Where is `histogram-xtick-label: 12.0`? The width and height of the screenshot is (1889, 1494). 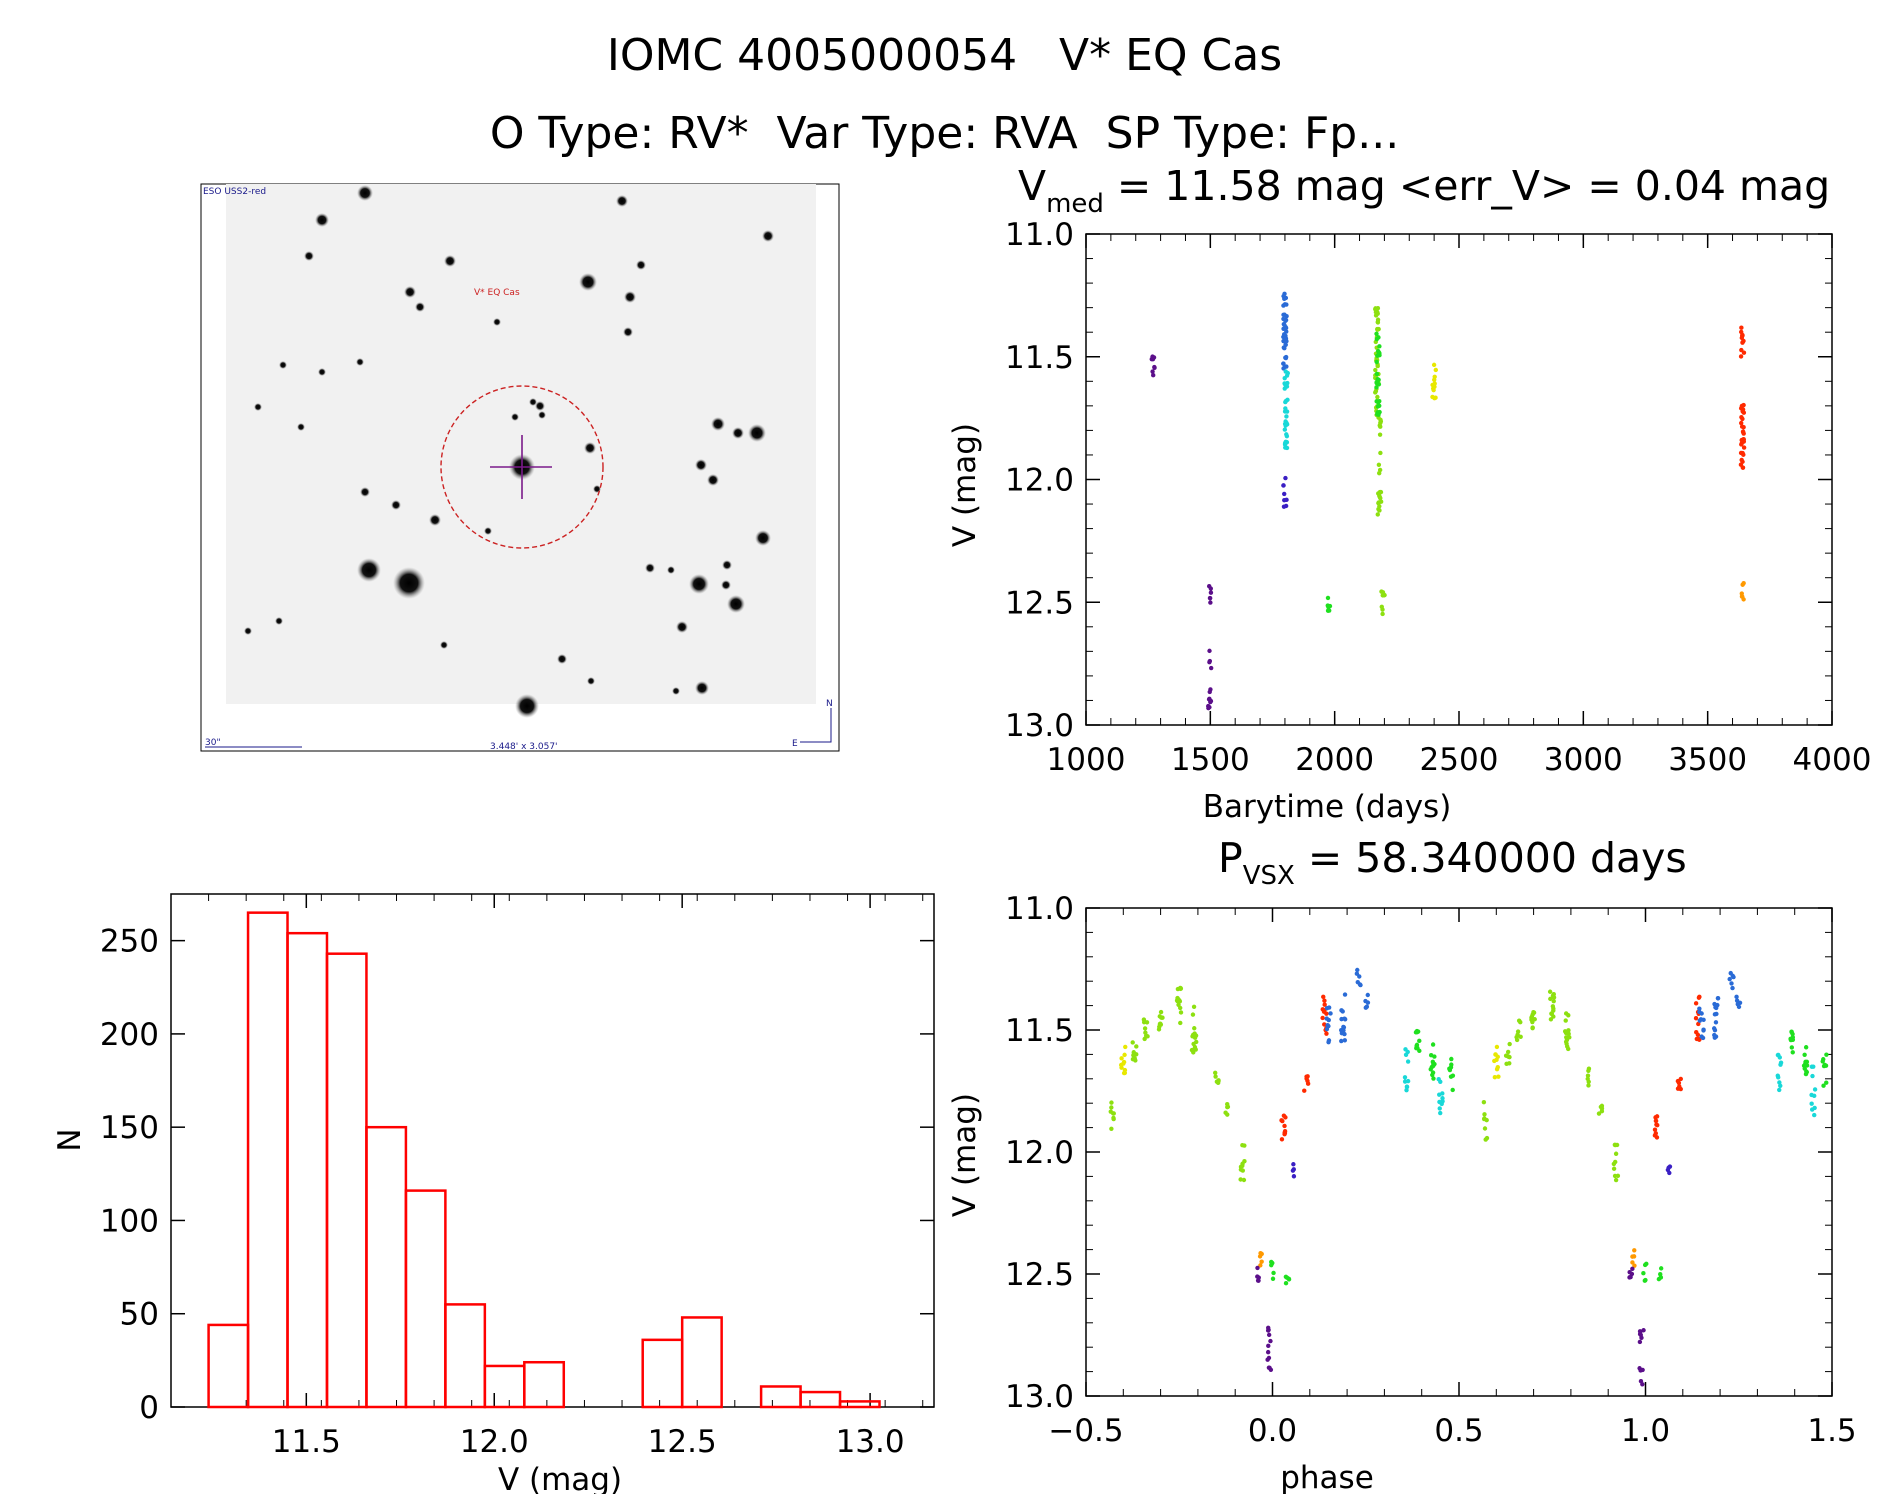
histogram-xtick-label: 12.0 is located at coordinates (494, 1442).